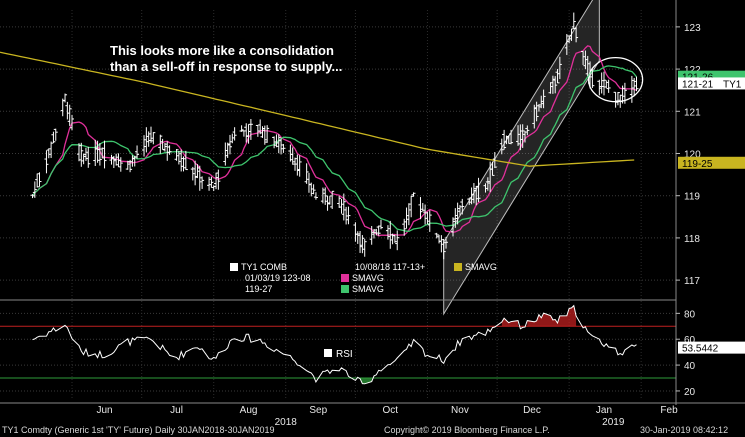 This screenshot has height=437, width=745. Describe the element at coordinates (338, 354) in the screenshot. I see `rsi-legend: RSI` at that location.